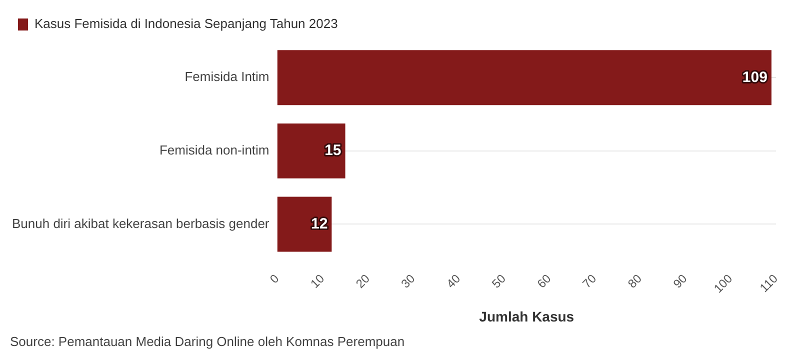  Describe the element at coordinates (408, 281) in the screenshot. I see `x-tick-label: 30` at that location.